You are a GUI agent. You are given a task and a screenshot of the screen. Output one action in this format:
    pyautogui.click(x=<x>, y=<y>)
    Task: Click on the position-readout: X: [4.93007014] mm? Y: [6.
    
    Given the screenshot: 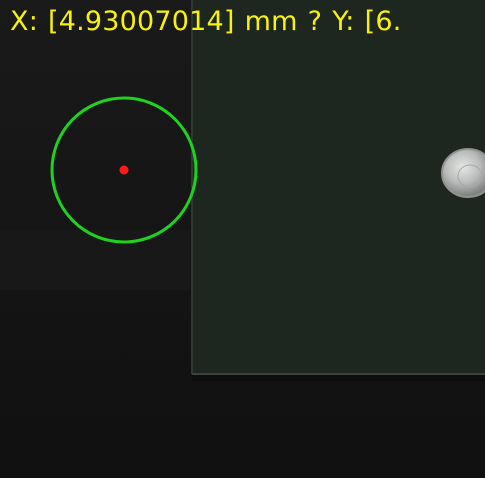 What is the action you would take?
    pyautogui.click(x=206, y=22)
    